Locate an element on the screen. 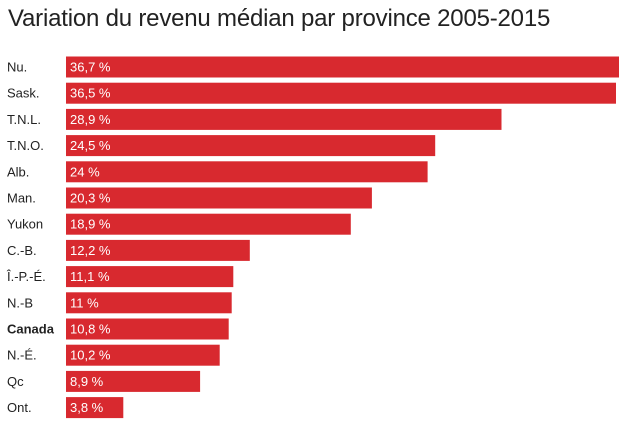 The image size is (635, 429). value-label: 12,2 % is located at coordinates (90, 250).